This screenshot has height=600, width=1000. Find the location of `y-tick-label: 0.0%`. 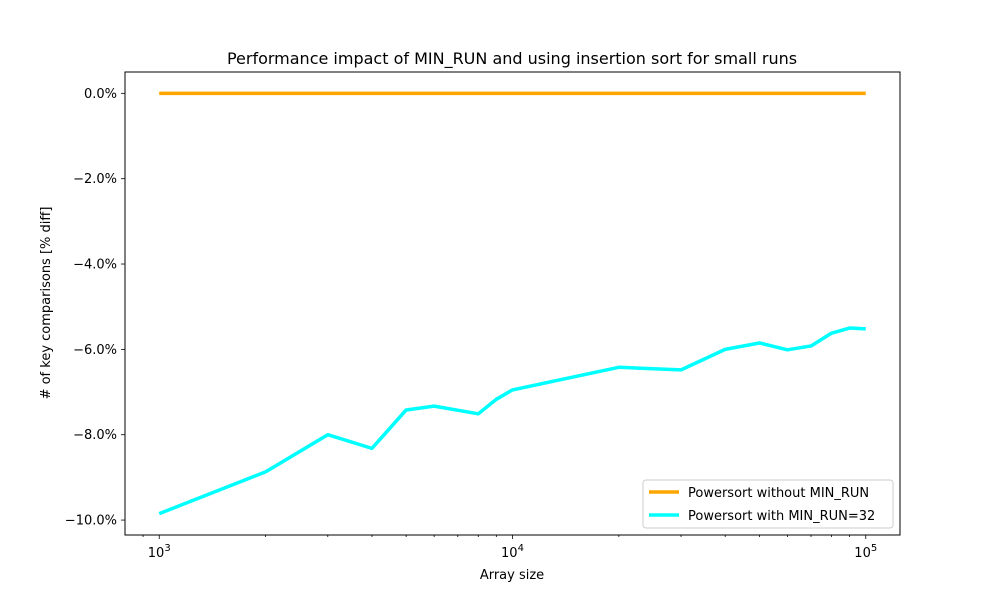

y-tick-label: 0.0% is located at coordinates (100, 94).